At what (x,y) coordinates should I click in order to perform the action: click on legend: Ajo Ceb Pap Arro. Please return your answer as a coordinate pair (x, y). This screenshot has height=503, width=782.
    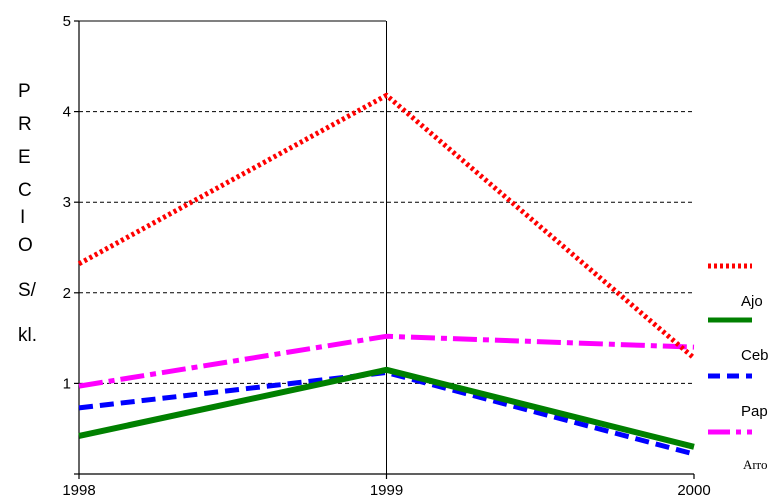
    Looking at the image, I should click on (738, 367).